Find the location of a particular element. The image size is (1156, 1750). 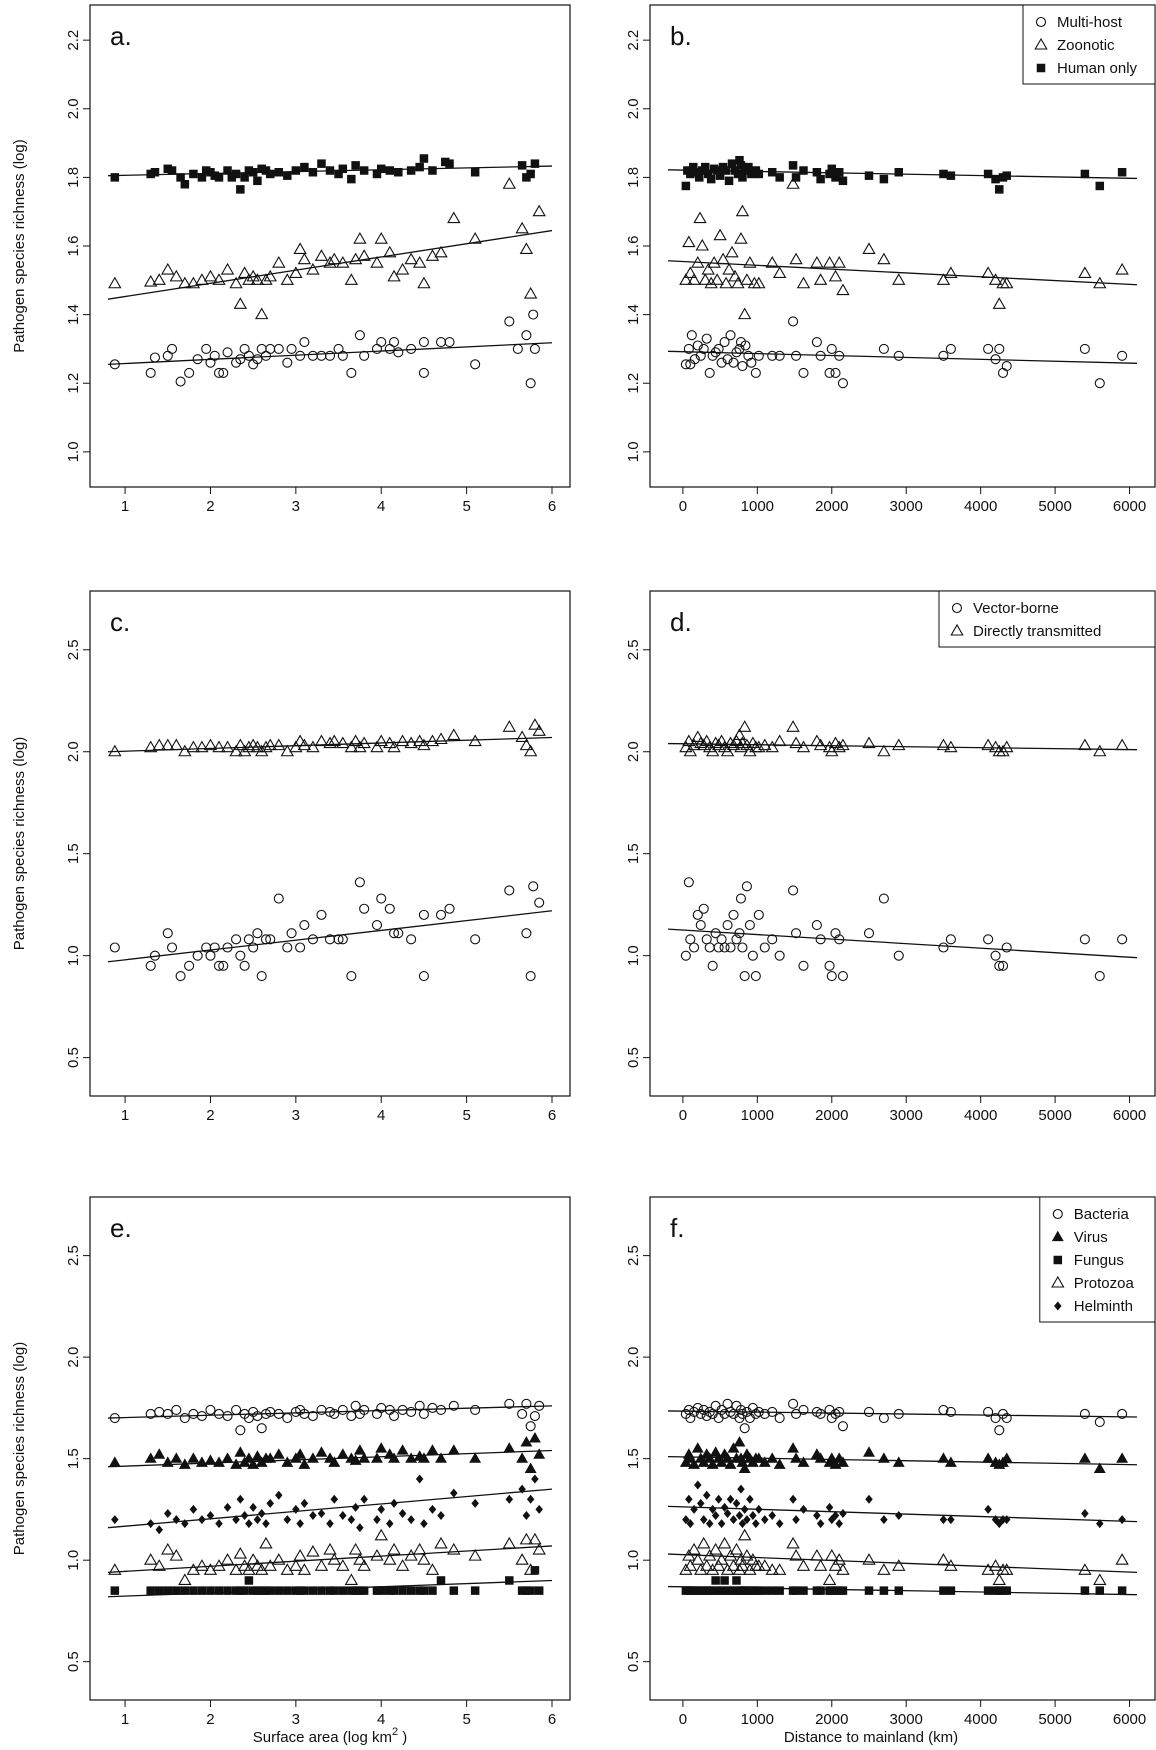

x-axis-label-left: Surface area (log km2 ) is located at coordinates (330, 1736).